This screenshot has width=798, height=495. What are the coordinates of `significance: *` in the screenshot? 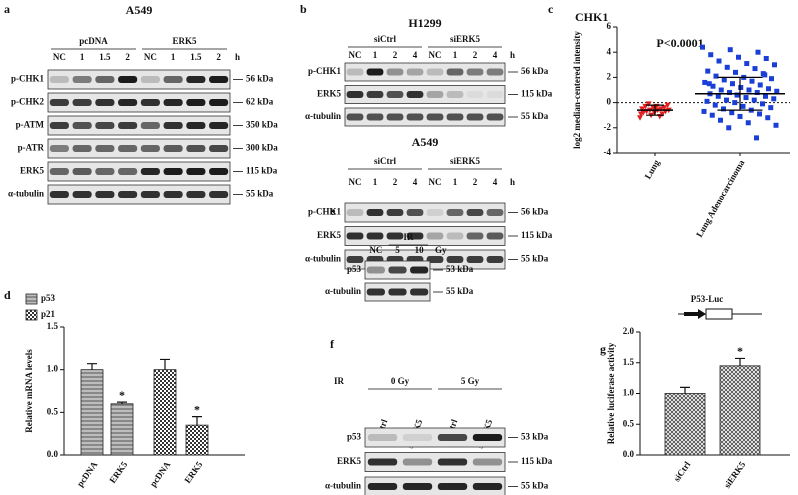 It's located at (197, 409).